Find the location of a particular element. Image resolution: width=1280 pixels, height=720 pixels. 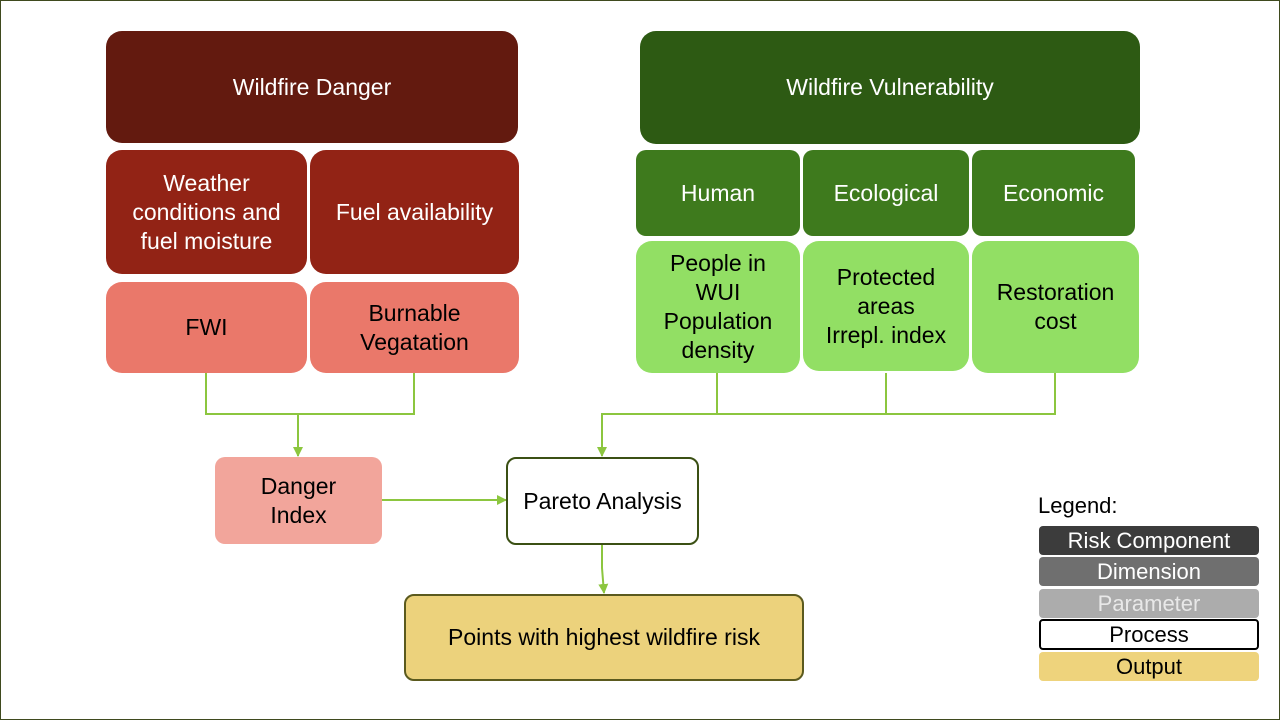

wildfire-vulnerability-label: Wildfire Vulnerability is located at coordinates (890, 87).